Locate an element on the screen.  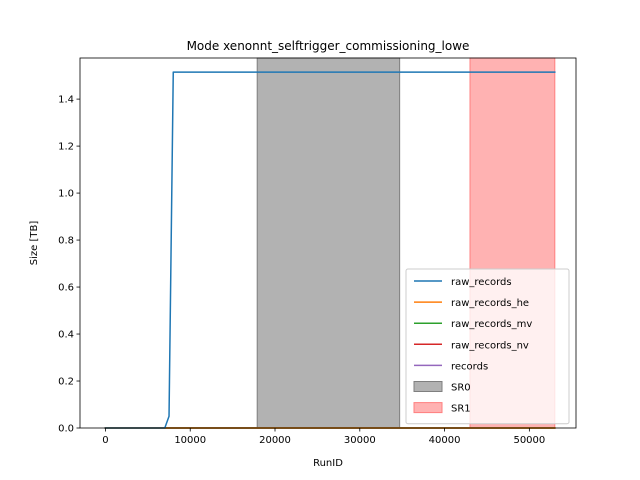
legend-swatch-sr0 is located at coordinates (428, 386).